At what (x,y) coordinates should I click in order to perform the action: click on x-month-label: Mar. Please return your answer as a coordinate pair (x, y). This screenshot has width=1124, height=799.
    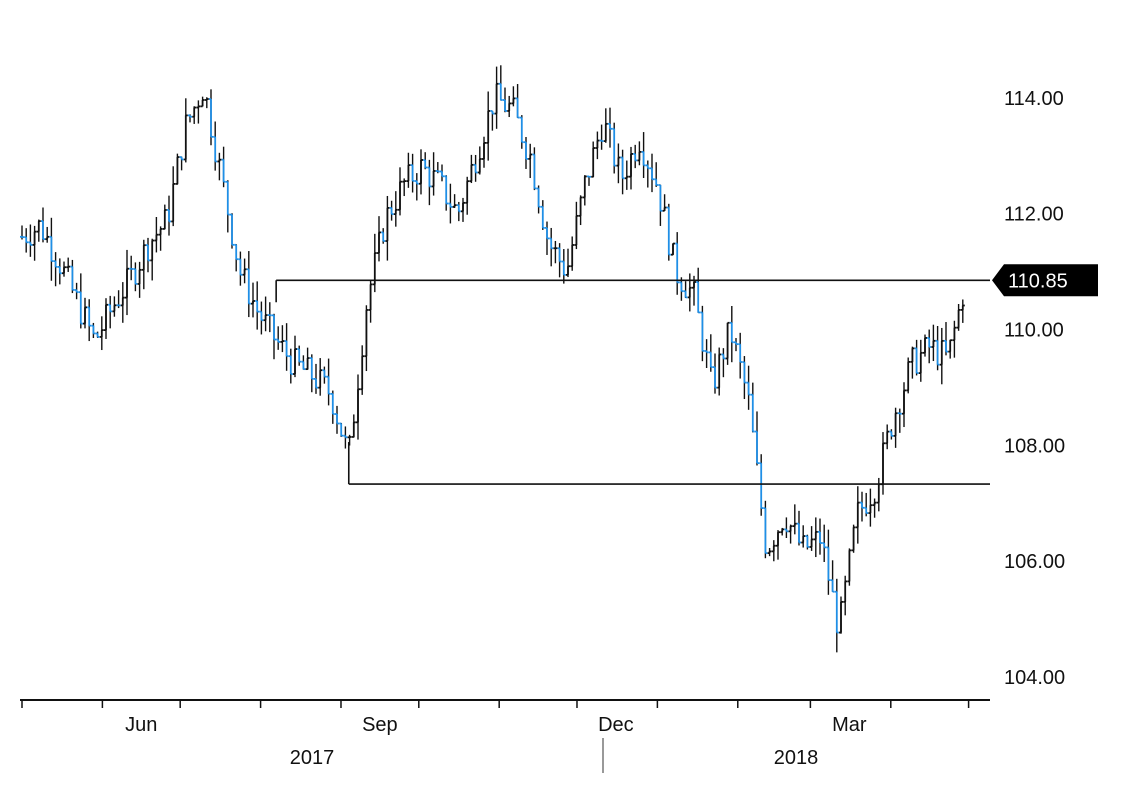
    Looking at the image, I should click on (849, 725).